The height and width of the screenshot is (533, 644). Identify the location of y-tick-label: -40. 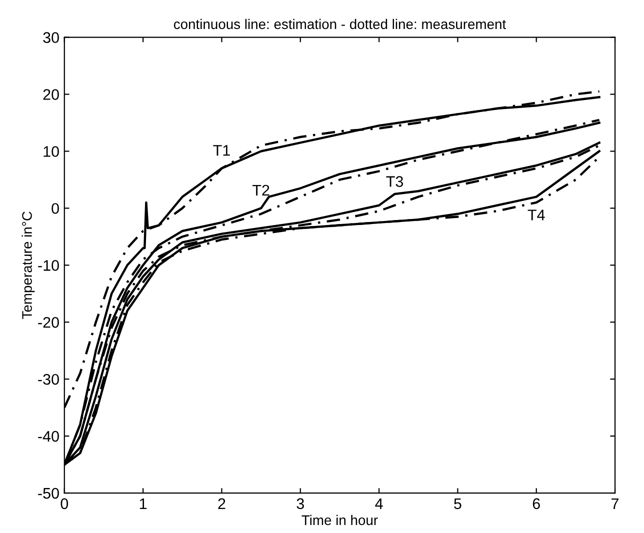
(48, 436).